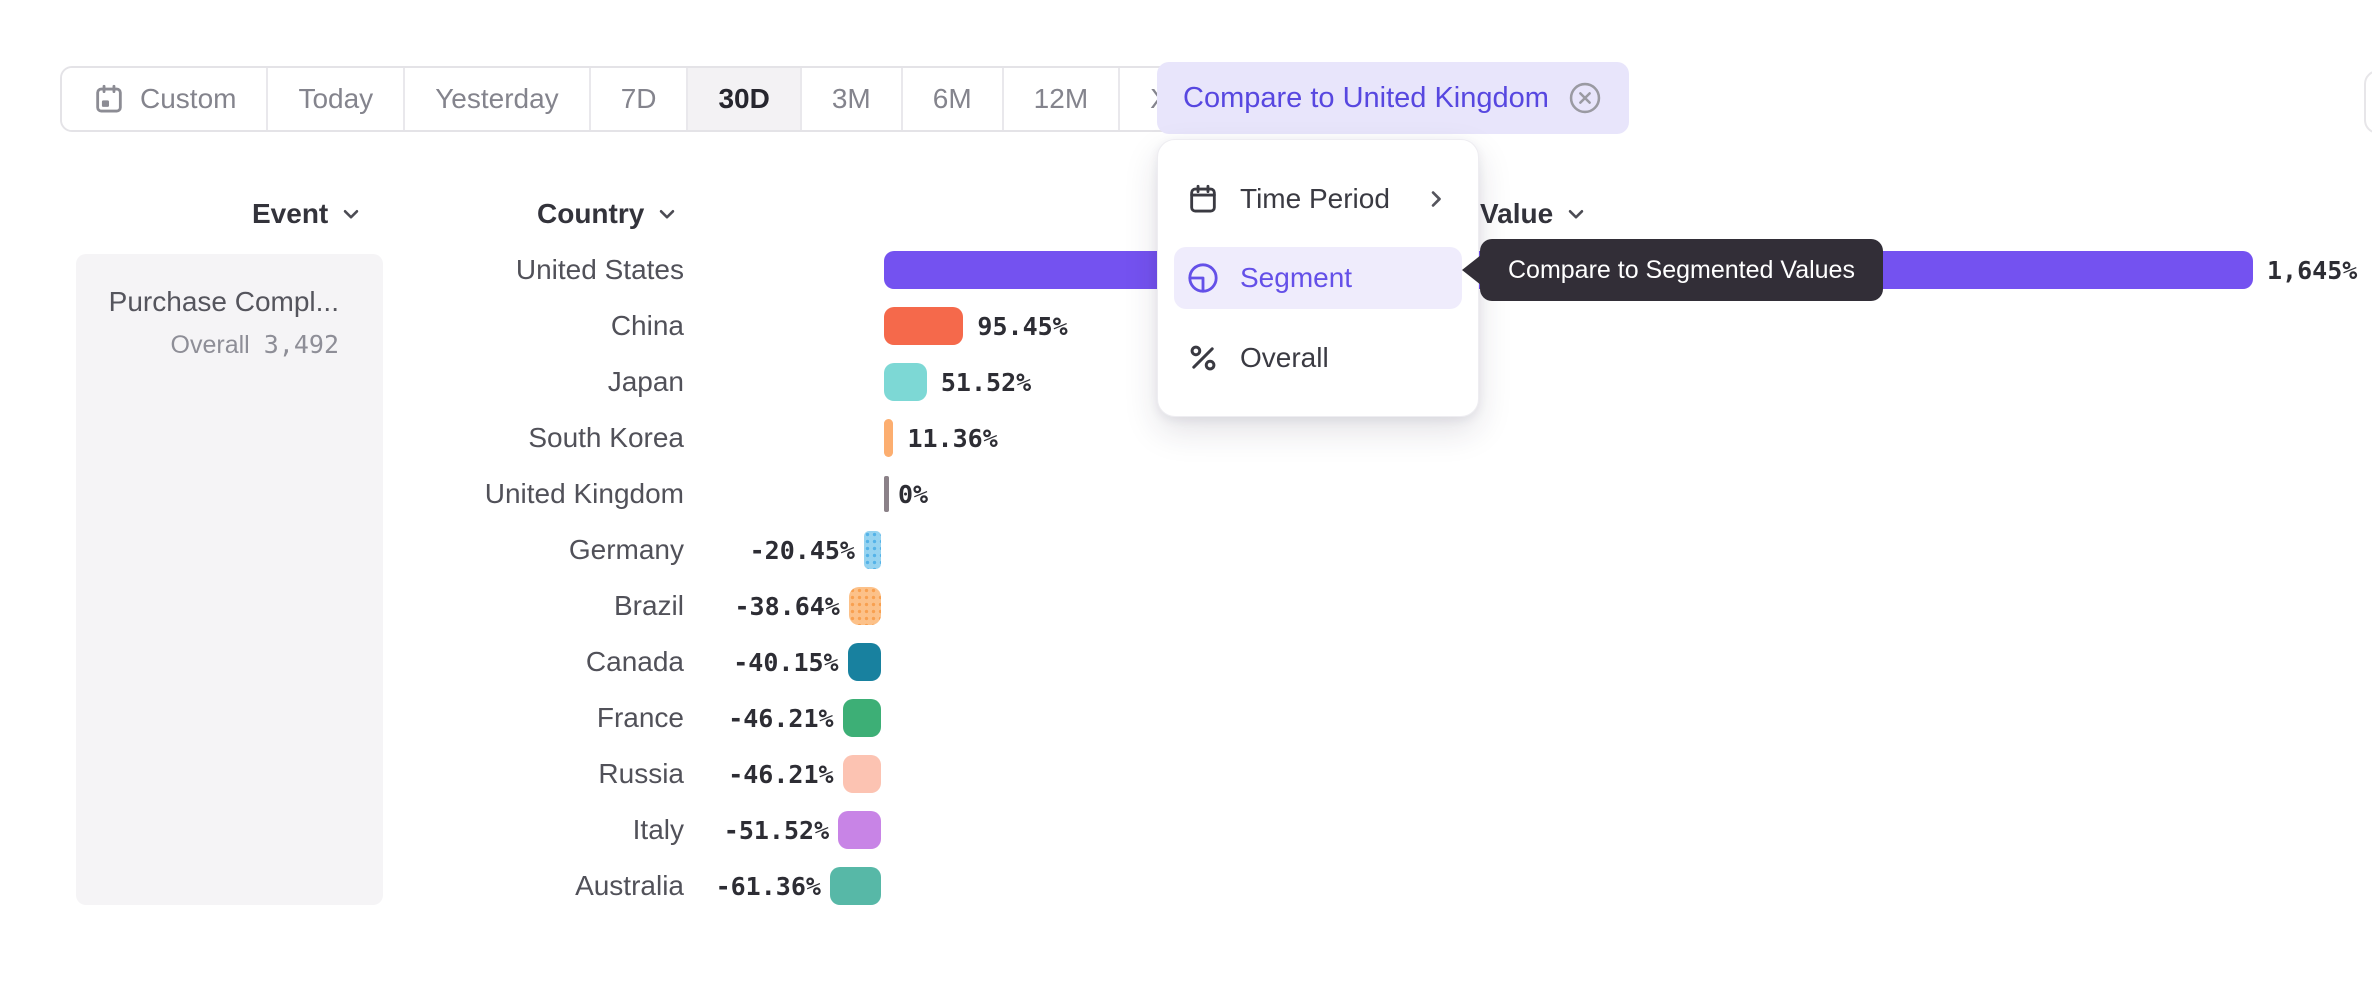  What do you see at coordinates (1186, 886) in the screenshot?
I see `chart-row-australia: Australia -61.36%` at bounding box center [1186, 886].